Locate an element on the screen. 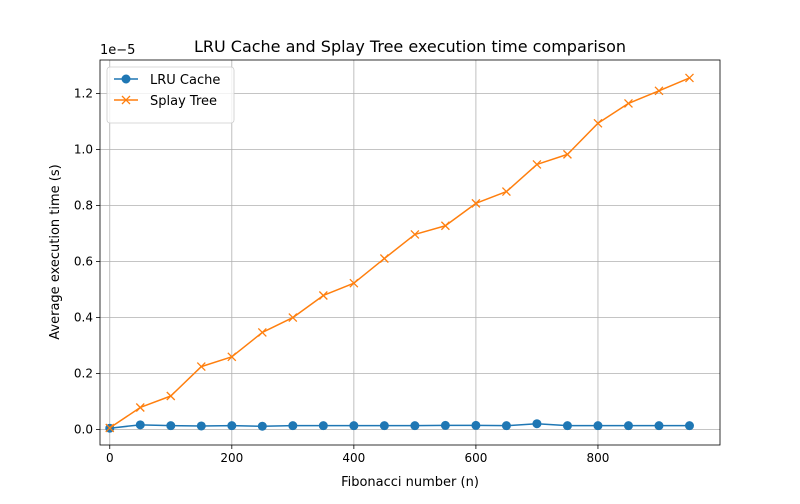  y-axis-offset-label: 1e−5 is located at coordinates (117, 50).